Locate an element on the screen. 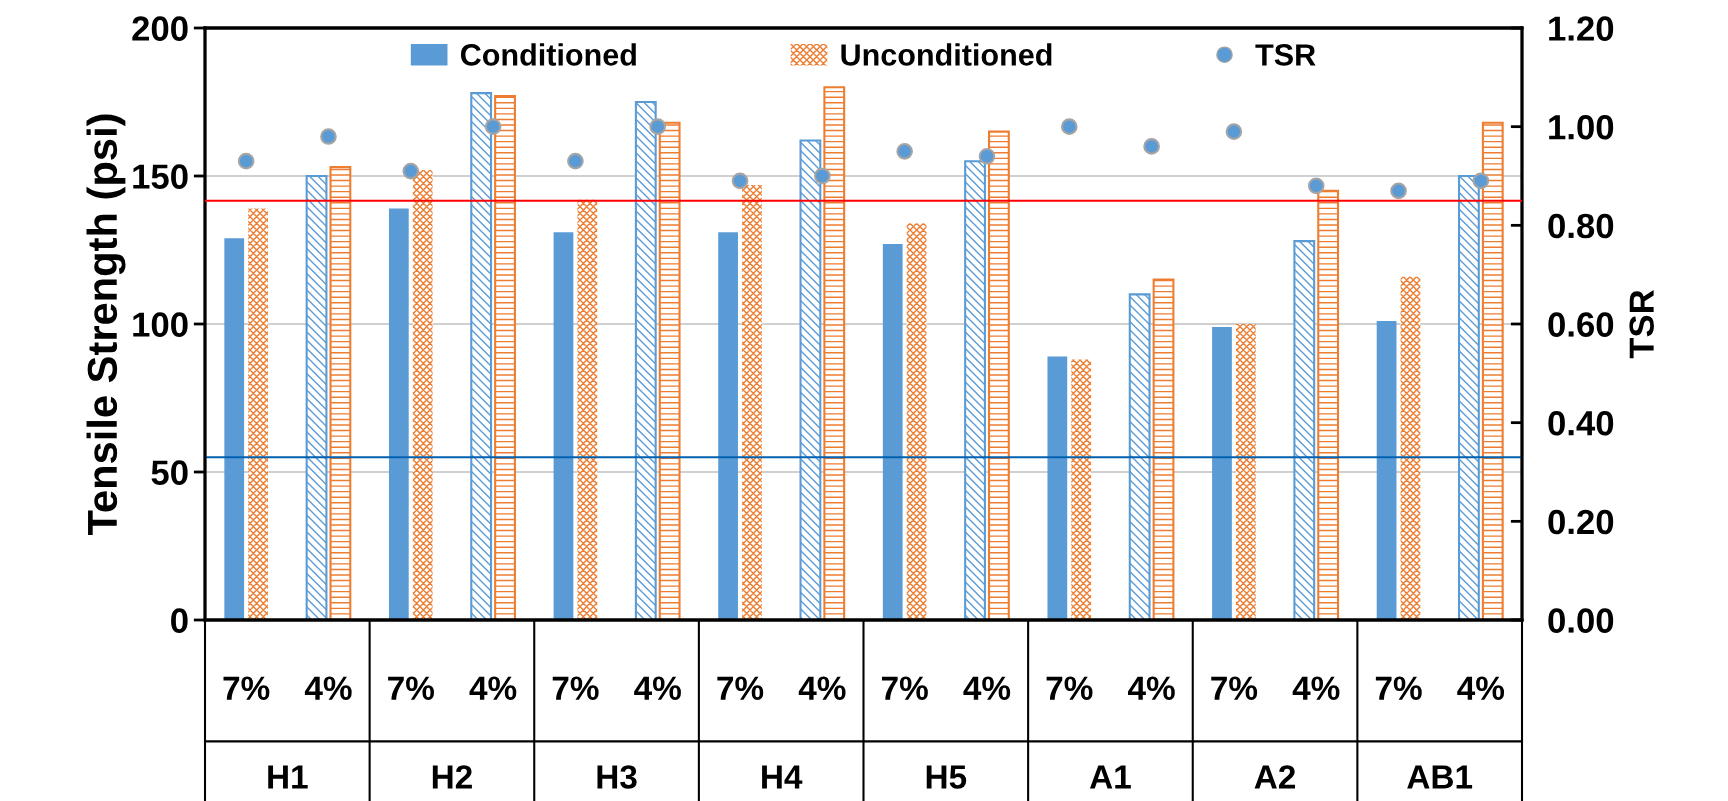  y2-axis-title: TSR is located at coordinates (1641, 324).